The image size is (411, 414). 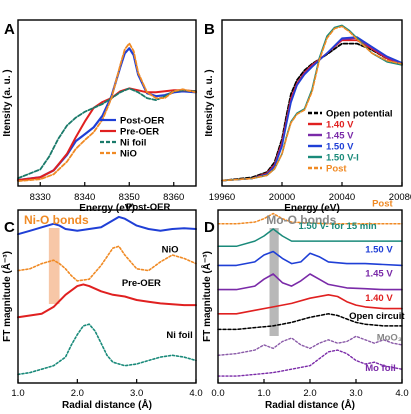 What do you see at coordinates (336, 169) in the screenshot?
I see `legend-entry: Post` at bounding box center [336, 169].